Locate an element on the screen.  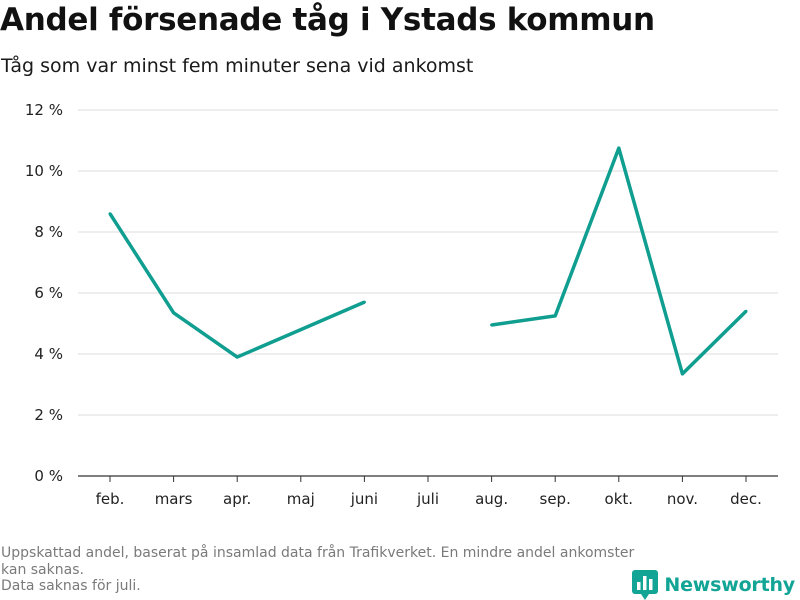
bar-chart-logo-icon is located at coordinates (645, 585).